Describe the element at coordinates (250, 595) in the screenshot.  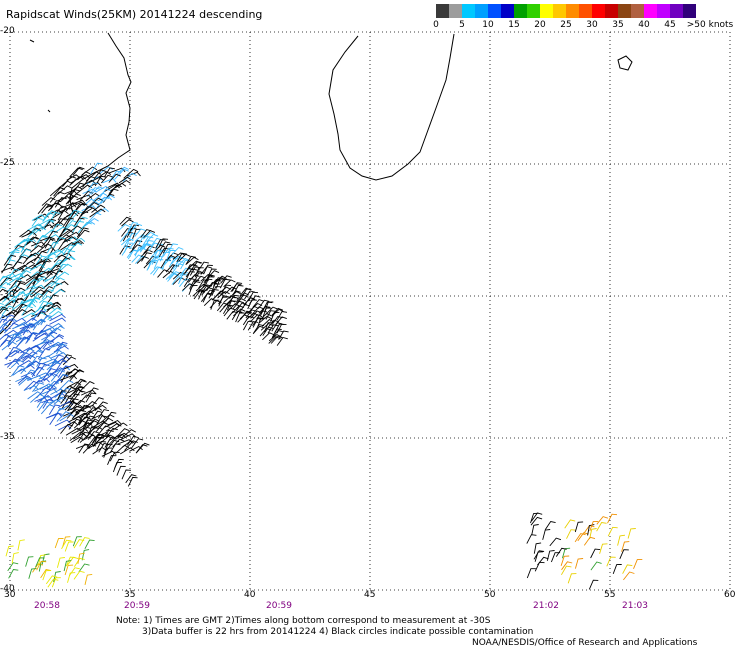
I see `lon-tick-label: 40` at that location.